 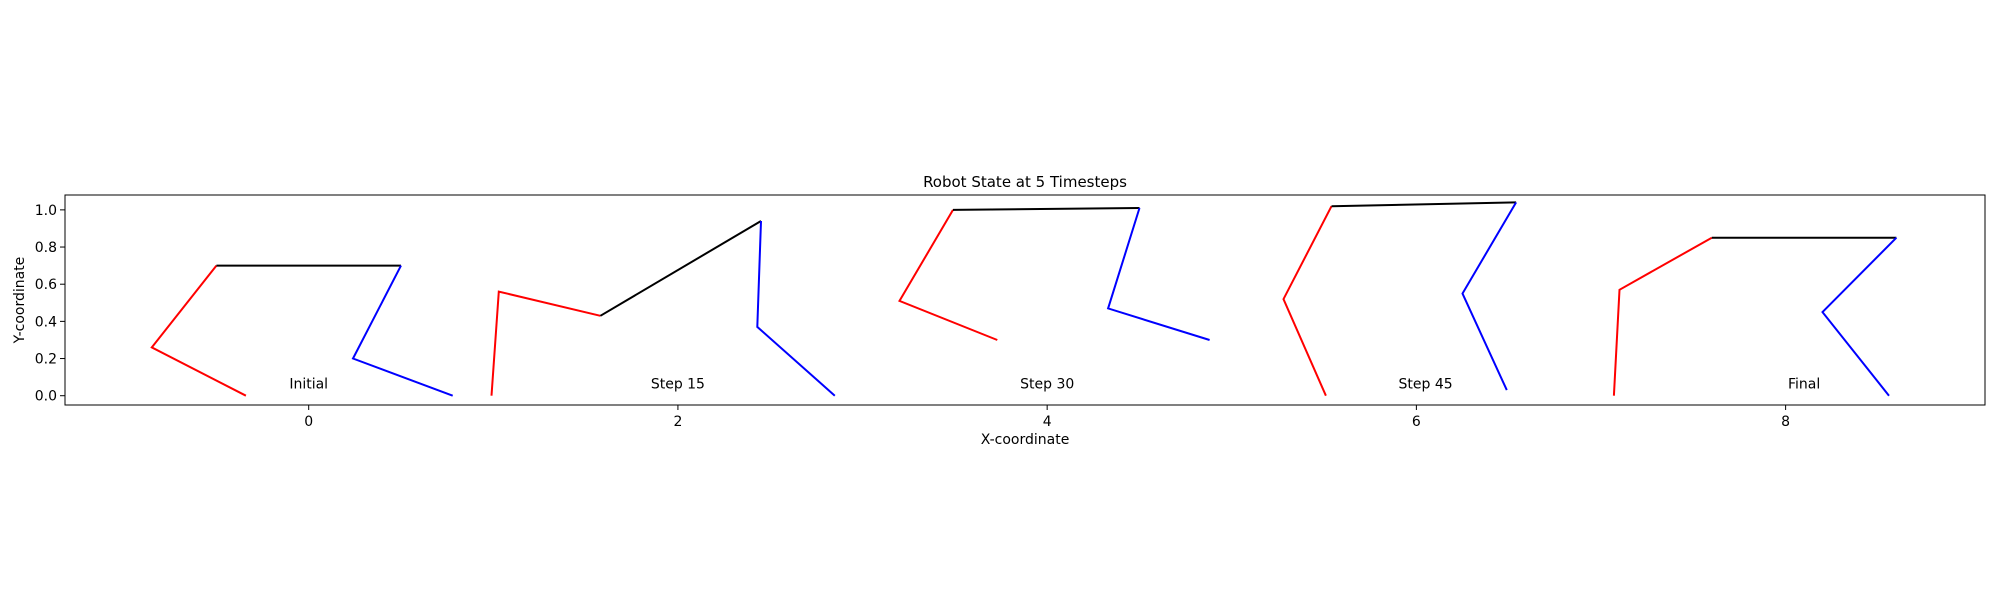 I want to click on chart-title: Robot State at 5 Timesteps, so click(x=1025, y=182).